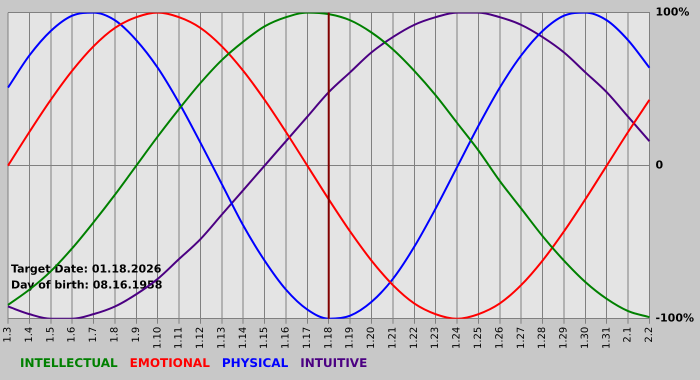  Describe the element at coordinates (334, 363) in the screenshot. I see `text: INTUITIVE` at that location.